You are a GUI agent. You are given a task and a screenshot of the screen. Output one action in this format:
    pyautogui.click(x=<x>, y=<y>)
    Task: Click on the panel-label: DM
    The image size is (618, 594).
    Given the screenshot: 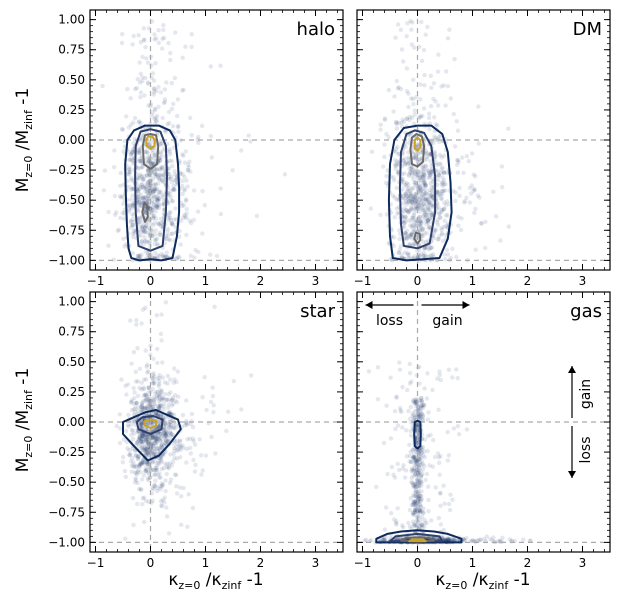 What is the action you would take?
    pyautogui.click(x=587, y=29)
    